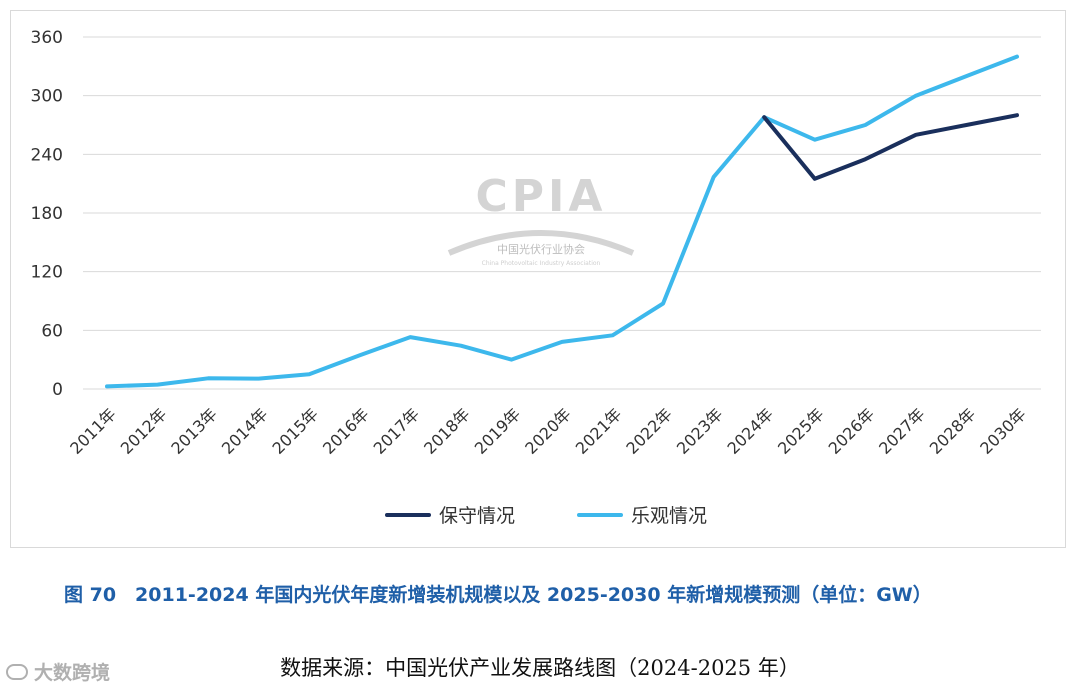 The width and height of the screenshot is (1080, 695). I want to click on corner-watermark-text: 大数跨境, so click(72, 673).